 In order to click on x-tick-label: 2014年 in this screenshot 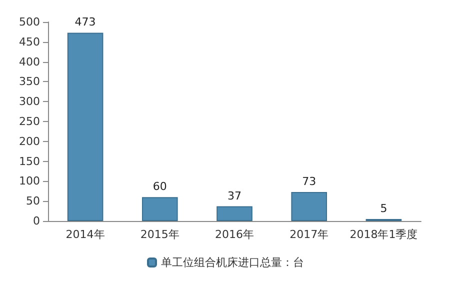, I will do `click(85, 234)`.